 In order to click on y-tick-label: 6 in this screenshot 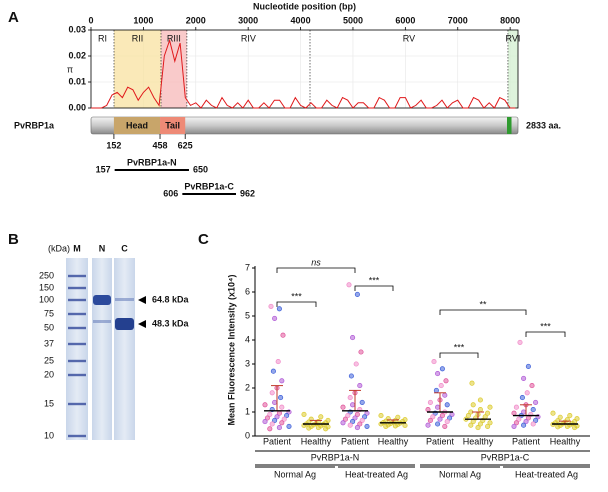, I will do `click(247, 291)`.